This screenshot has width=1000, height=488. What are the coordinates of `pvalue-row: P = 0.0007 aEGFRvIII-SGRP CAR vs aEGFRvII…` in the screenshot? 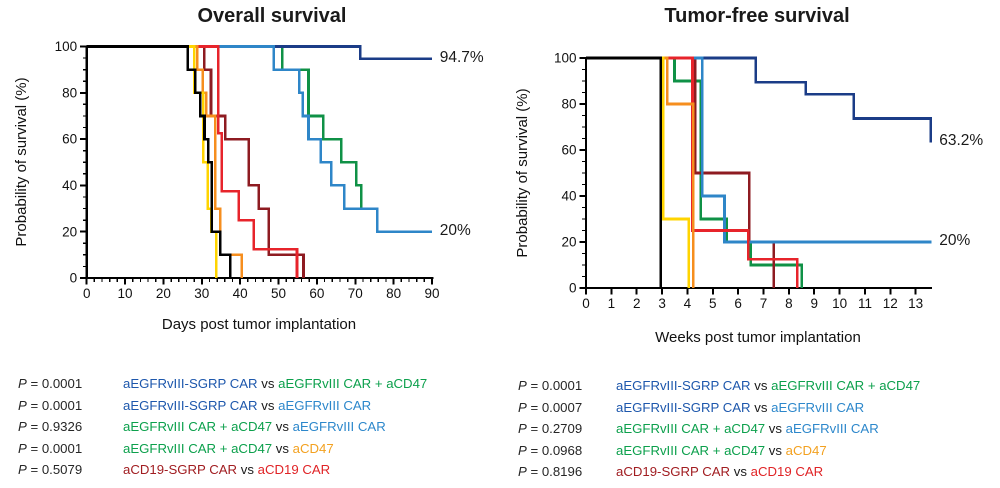 It's located at (719, 408).